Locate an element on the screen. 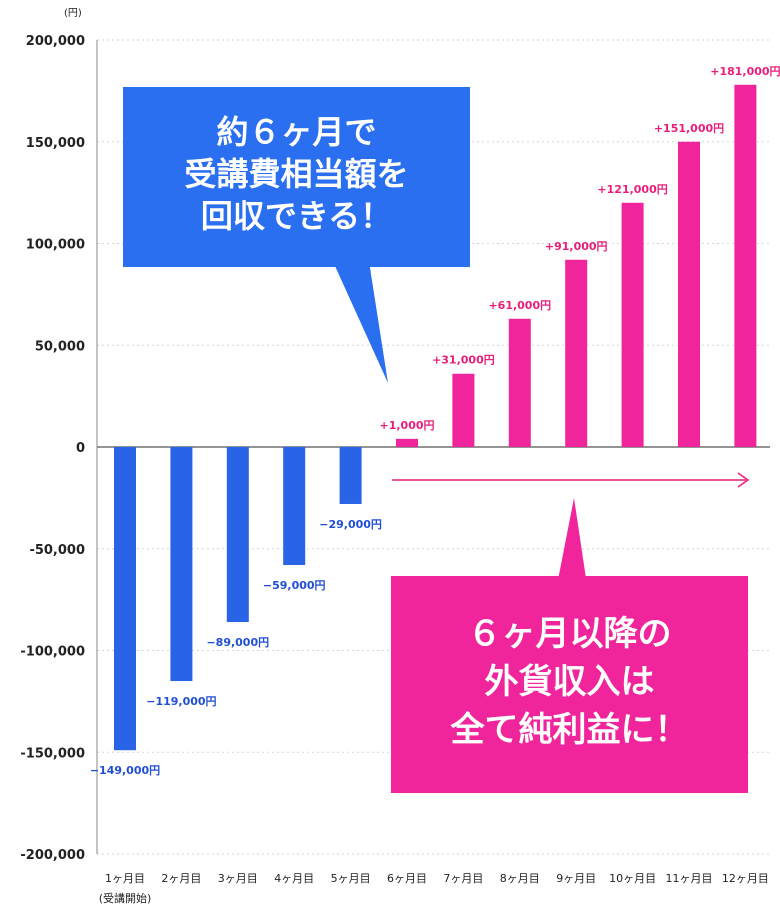 The width and height of the screenshot is (780, 917). pink-callout: ６ヶ月以降の 外貨収入は全て純利益に！ is located at coordinates (569, 684).